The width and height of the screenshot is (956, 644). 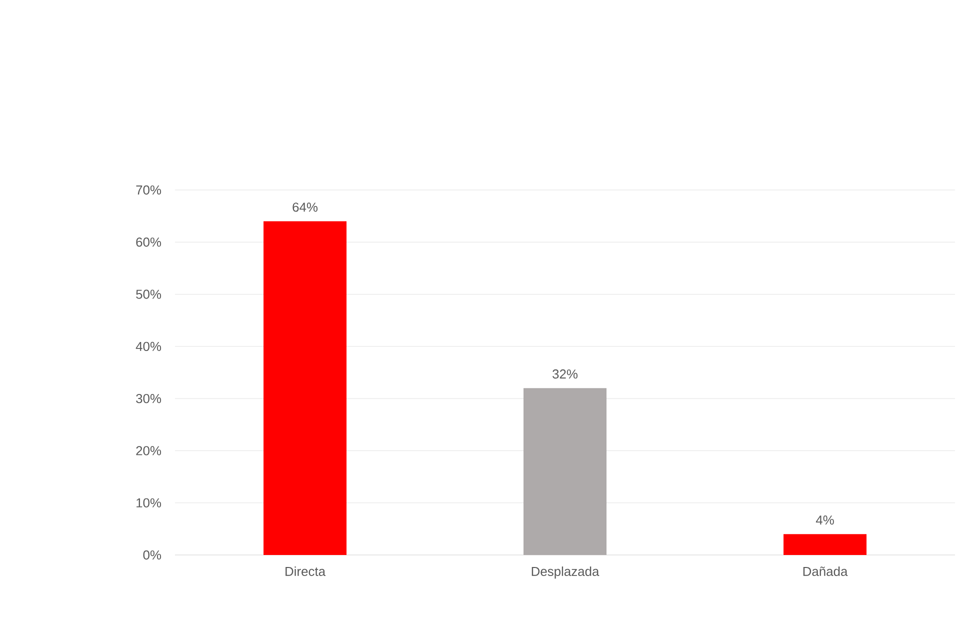 What do you see at coordinates (149, 346) in the screenshot?
I see `y-tick-label: 40%` at bounding box center [149, 346].